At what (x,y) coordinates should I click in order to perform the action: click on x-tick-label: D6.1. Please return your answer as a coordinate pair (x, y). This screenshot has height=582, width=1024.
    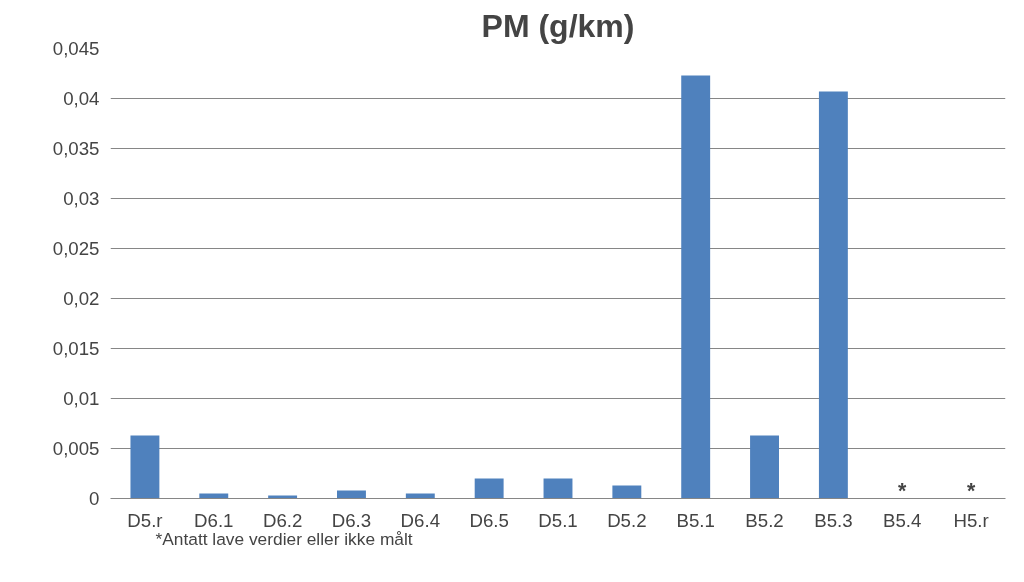
    Looking at the image, I should click on (214, 520).